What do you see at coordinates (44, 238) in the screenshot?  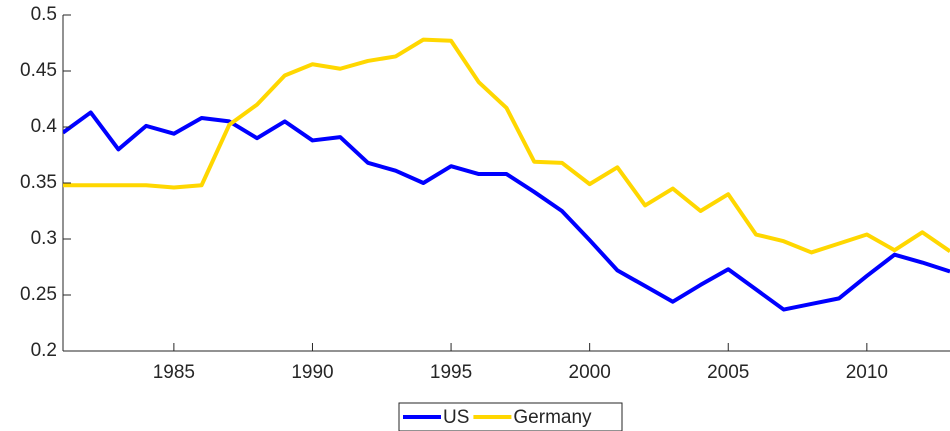 I see `y-tick-label: 0.3` at bounding box center [44, 238].